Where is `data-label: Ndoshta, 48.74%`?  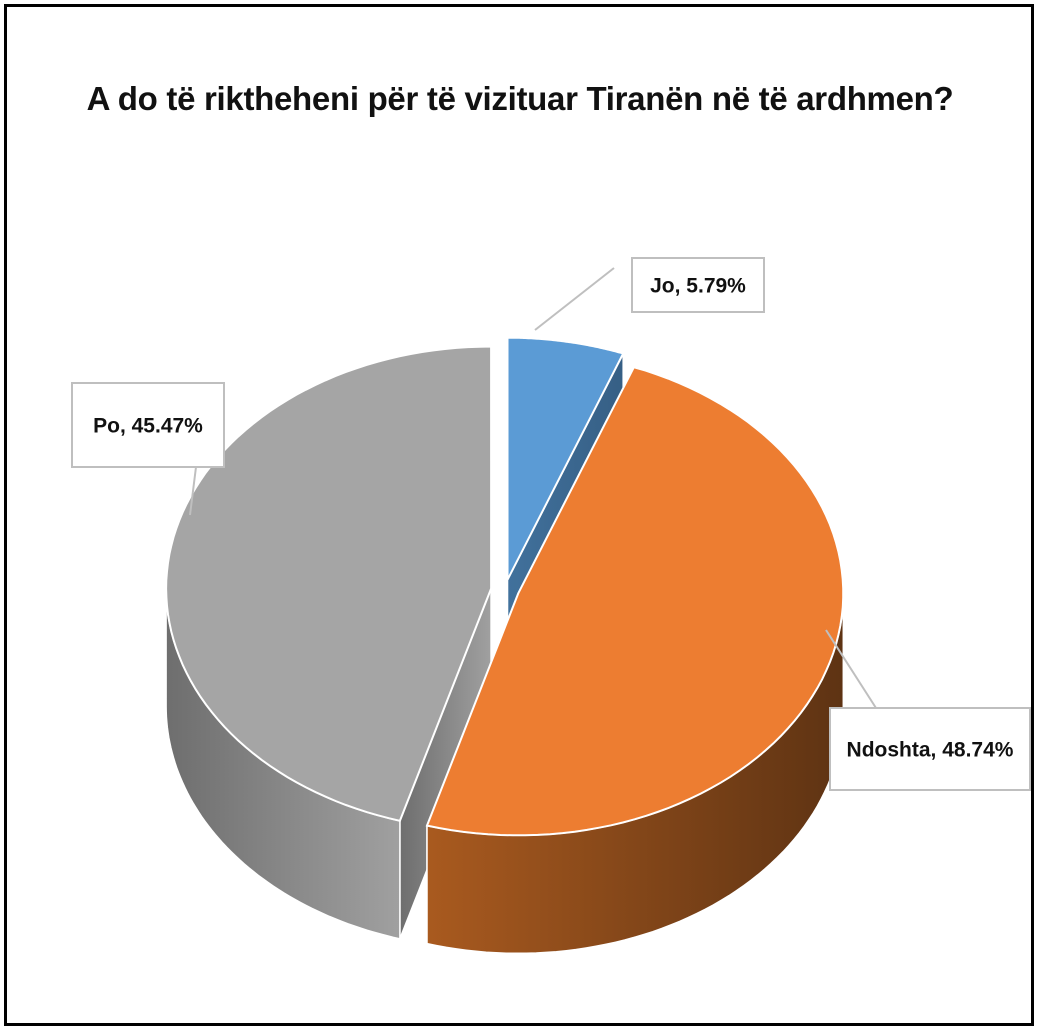
data-label: Ndoshta, 48.74% is located at coordinates (930, 750).